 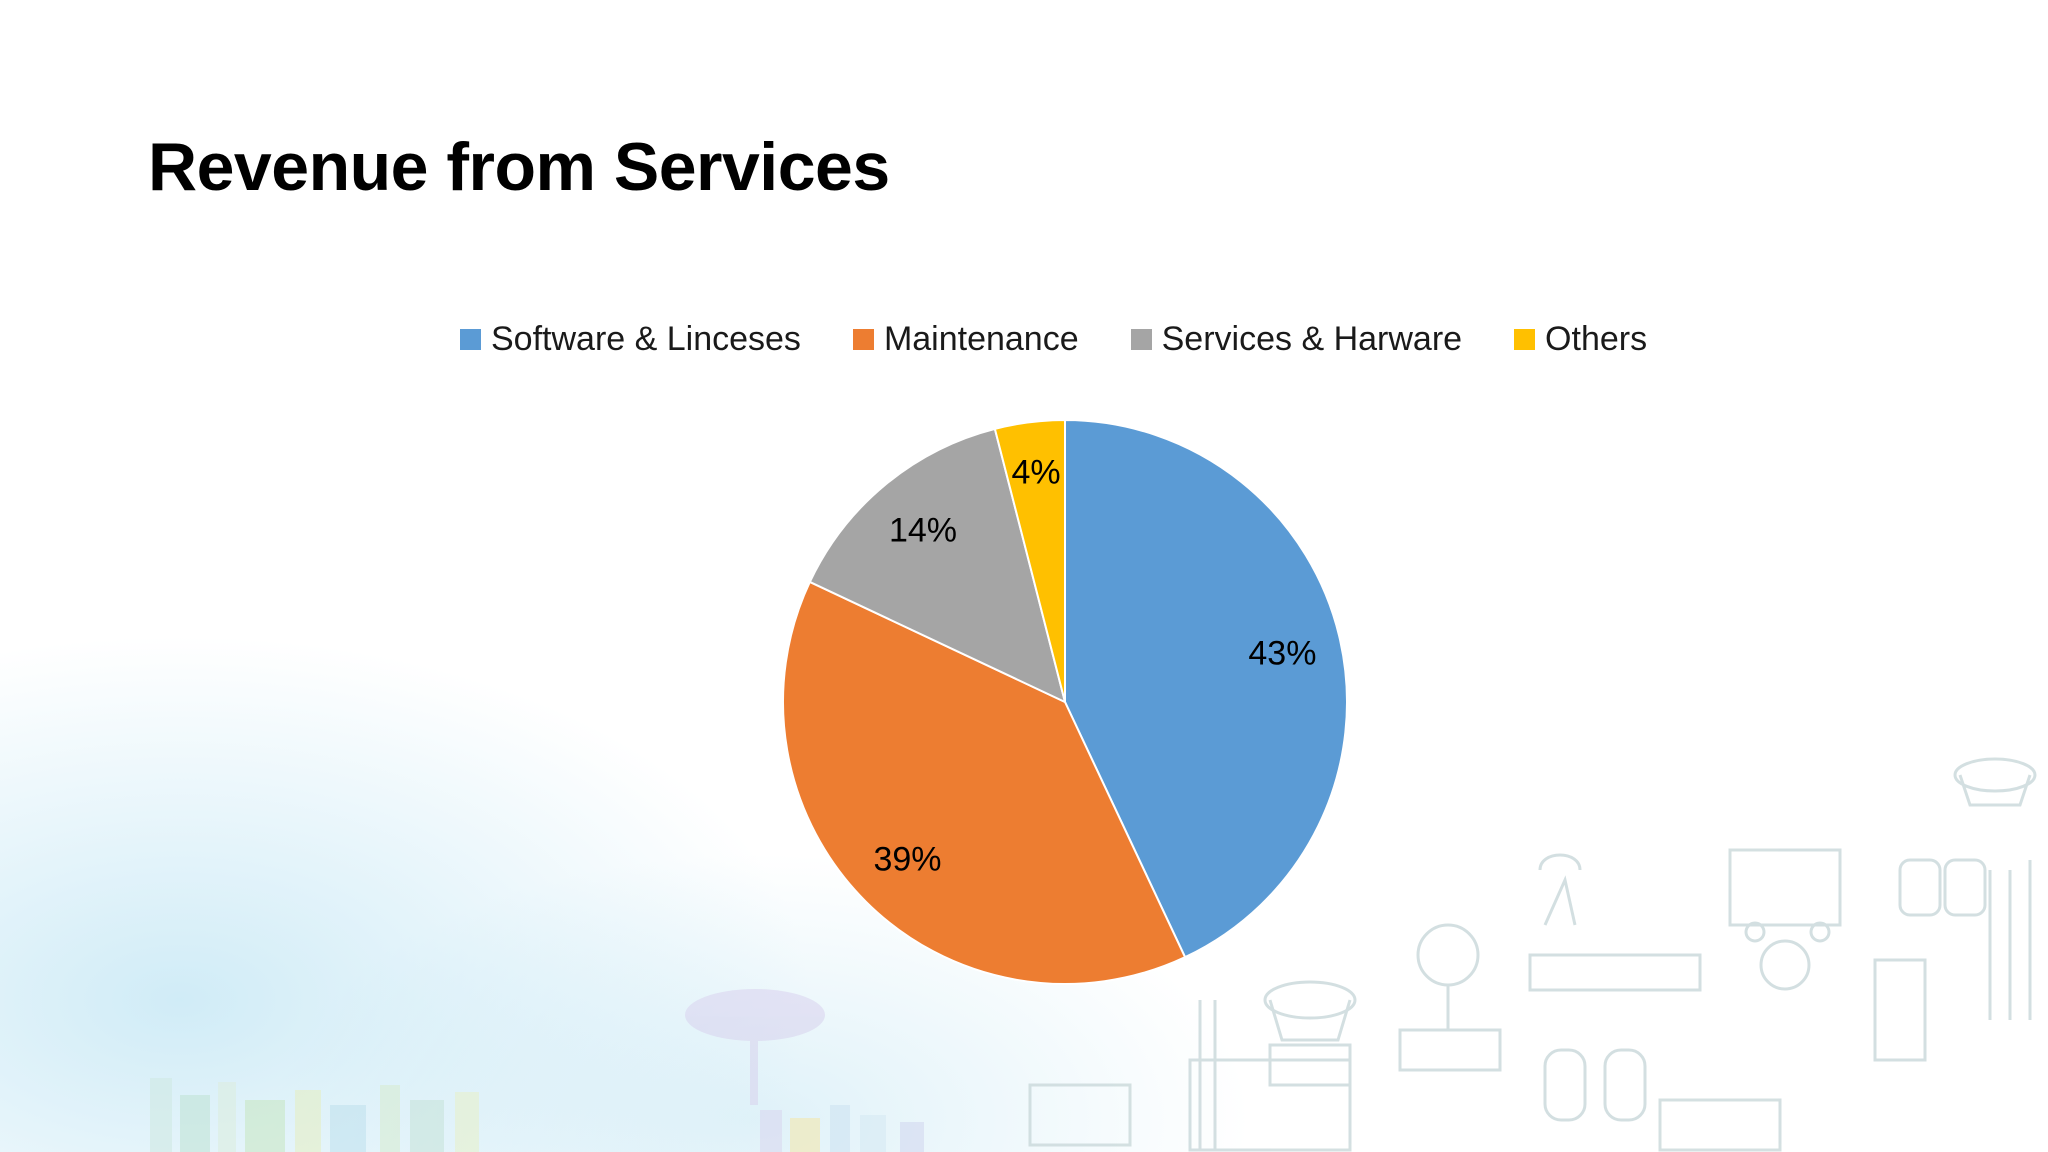 I want to click on legend-swatch-maintenance, so click(x=863, y=339).